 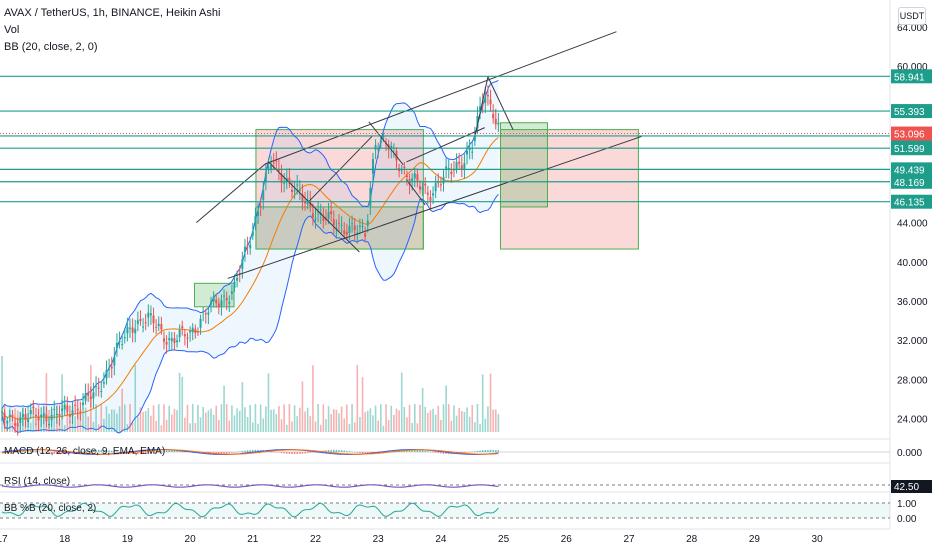 What do you see at coordinates (912, 16) in the screenshot?
I see `currency-button: USDT` at bounding box center [912, 16].